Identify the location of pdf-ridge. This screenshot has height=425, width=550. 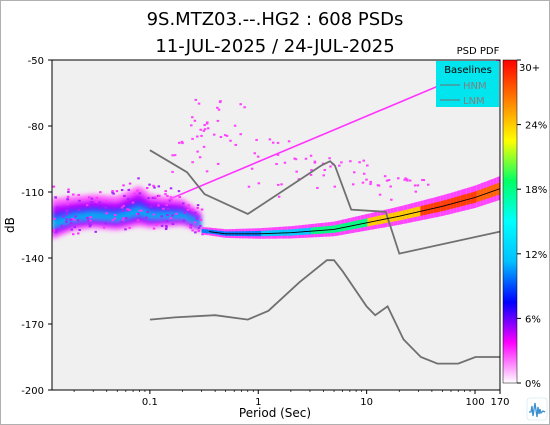
(350, 207).